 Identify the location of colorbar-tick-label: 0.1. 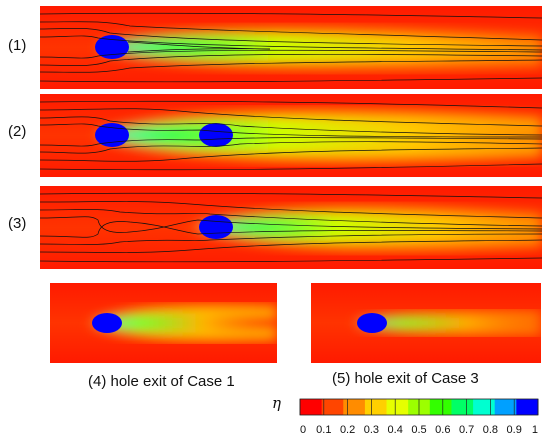
(323, 430).